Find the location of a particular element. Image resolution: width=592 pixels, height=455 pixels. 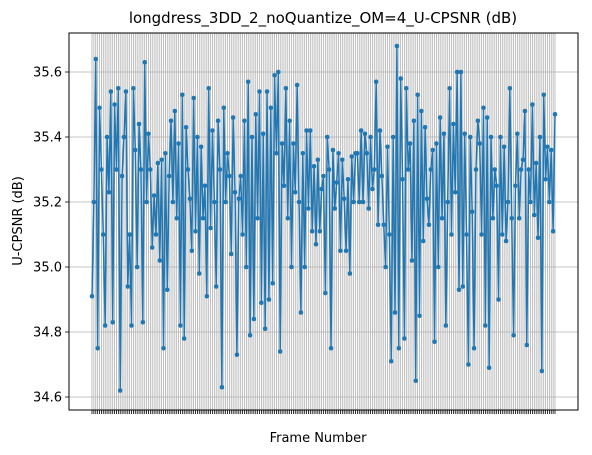

x-ticks is located at coordinates (323, 412).